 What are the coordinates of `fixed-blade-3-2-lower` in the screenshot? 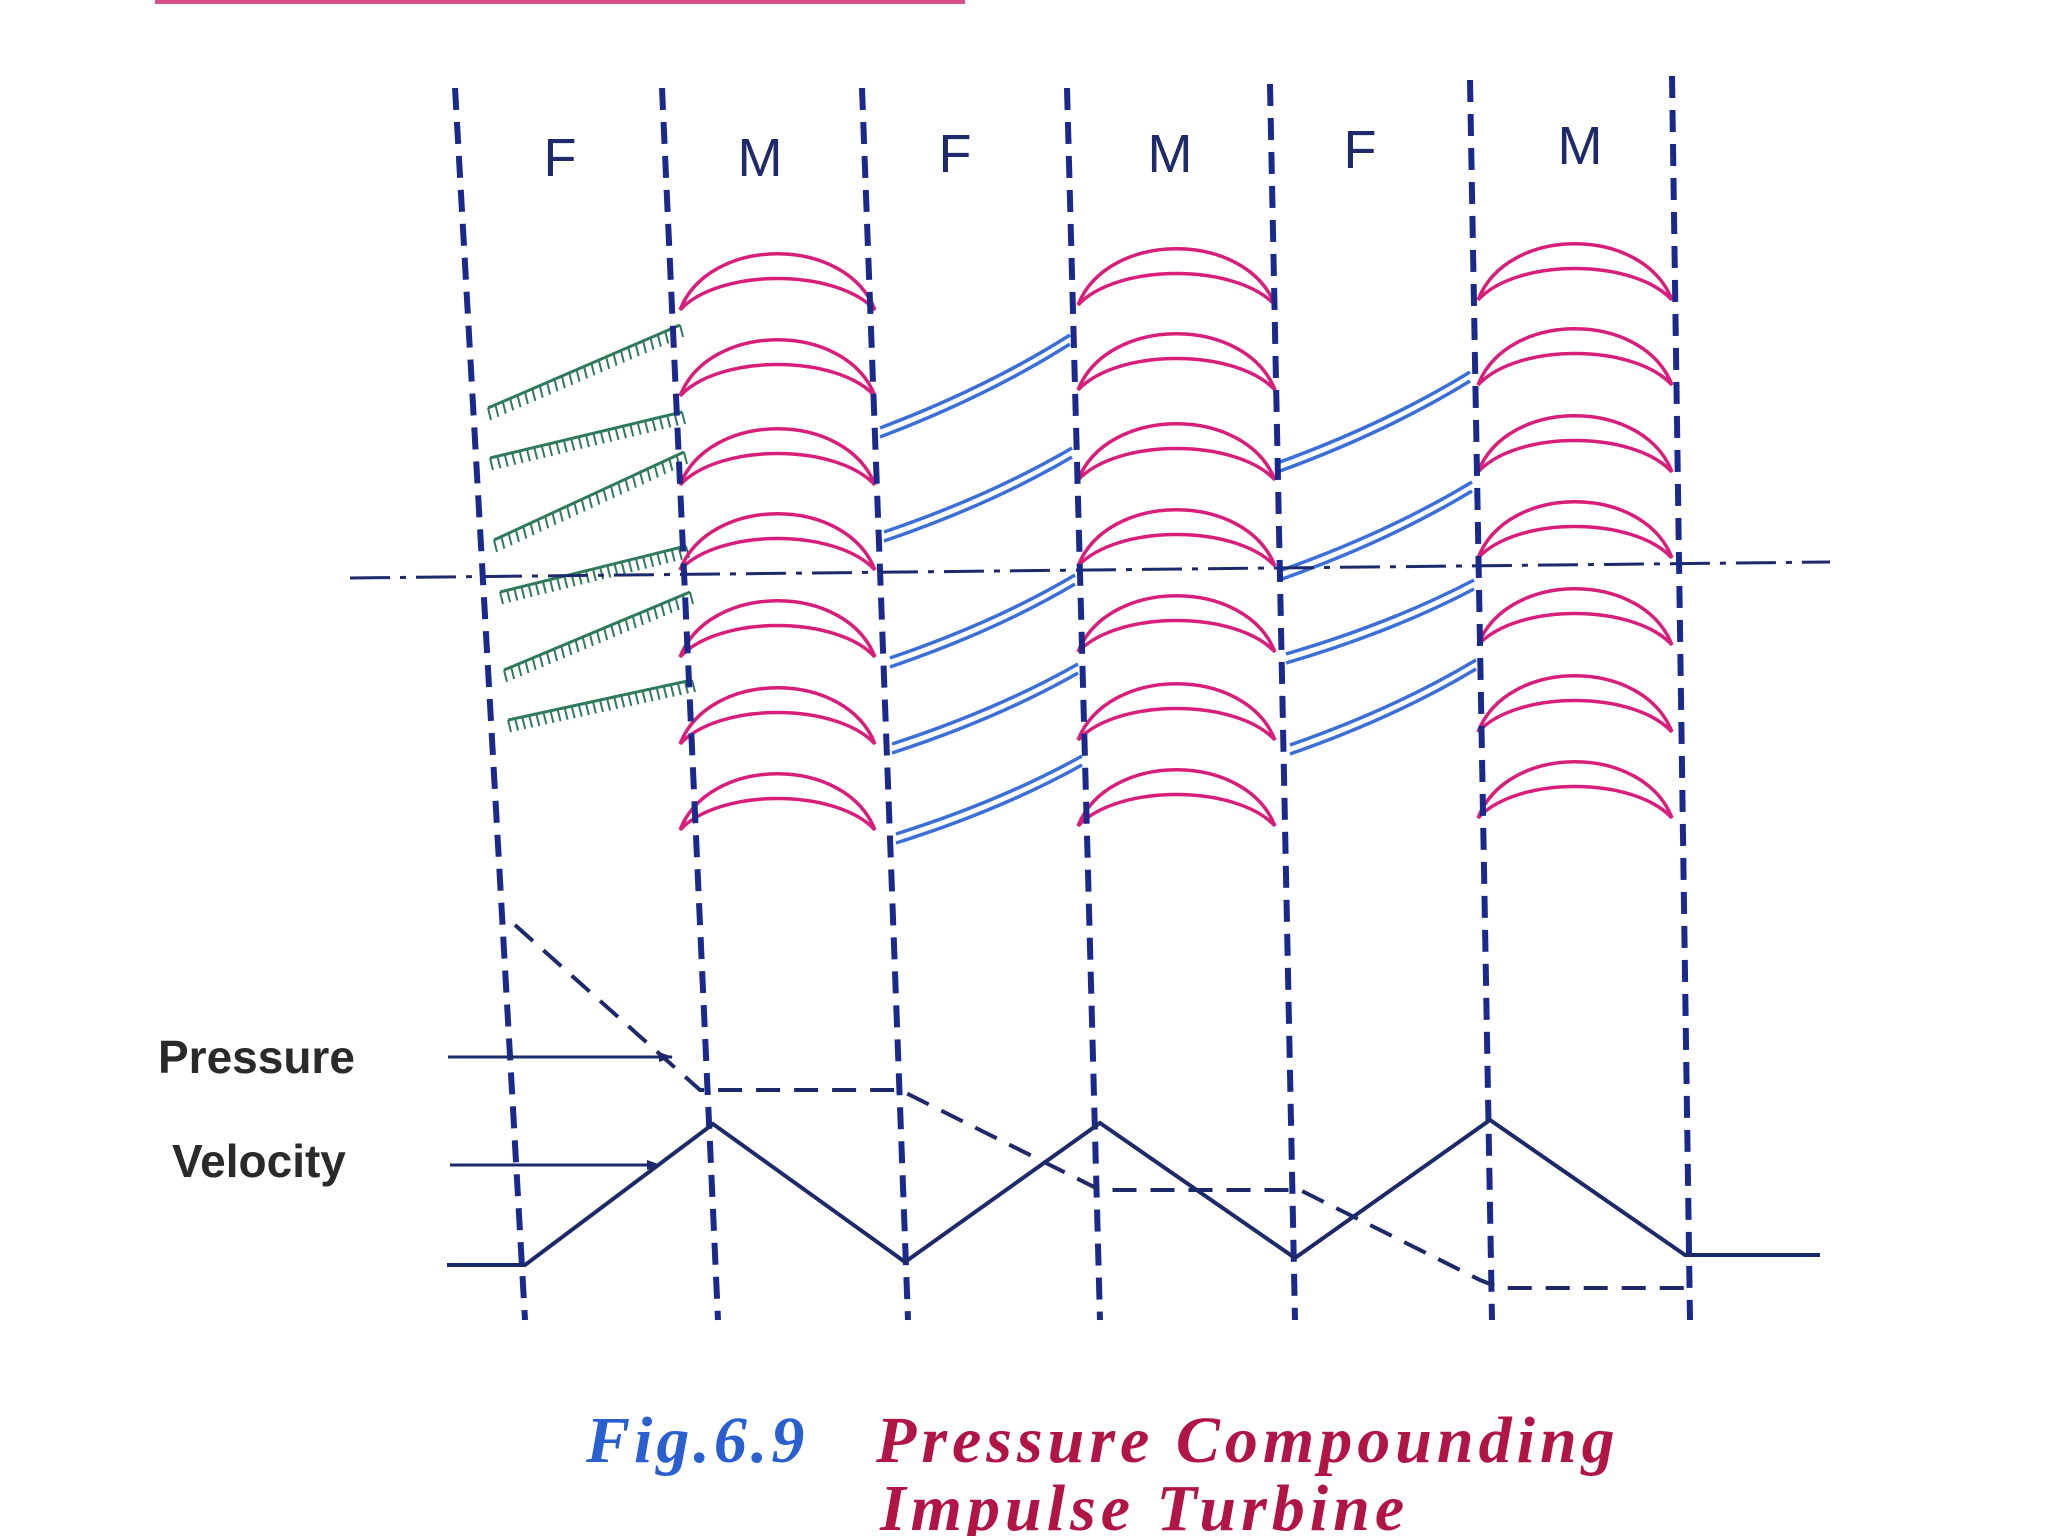 It's located at (1377, 535).